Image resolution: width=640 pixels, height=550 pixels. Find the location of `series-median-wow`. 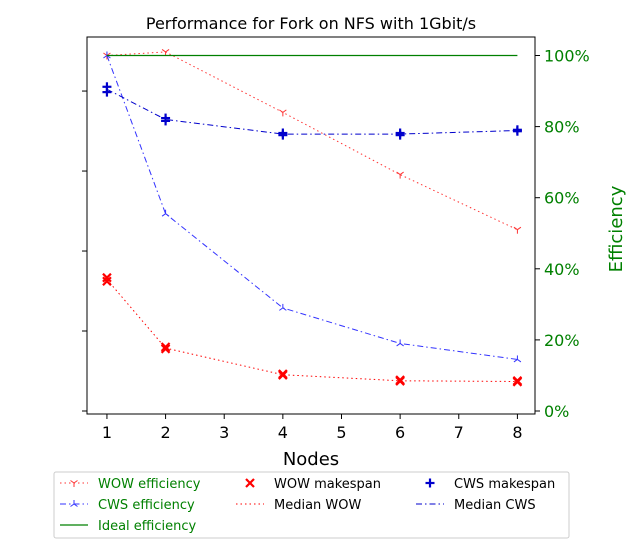

series-median-wow is located at coordinates (312, 330).